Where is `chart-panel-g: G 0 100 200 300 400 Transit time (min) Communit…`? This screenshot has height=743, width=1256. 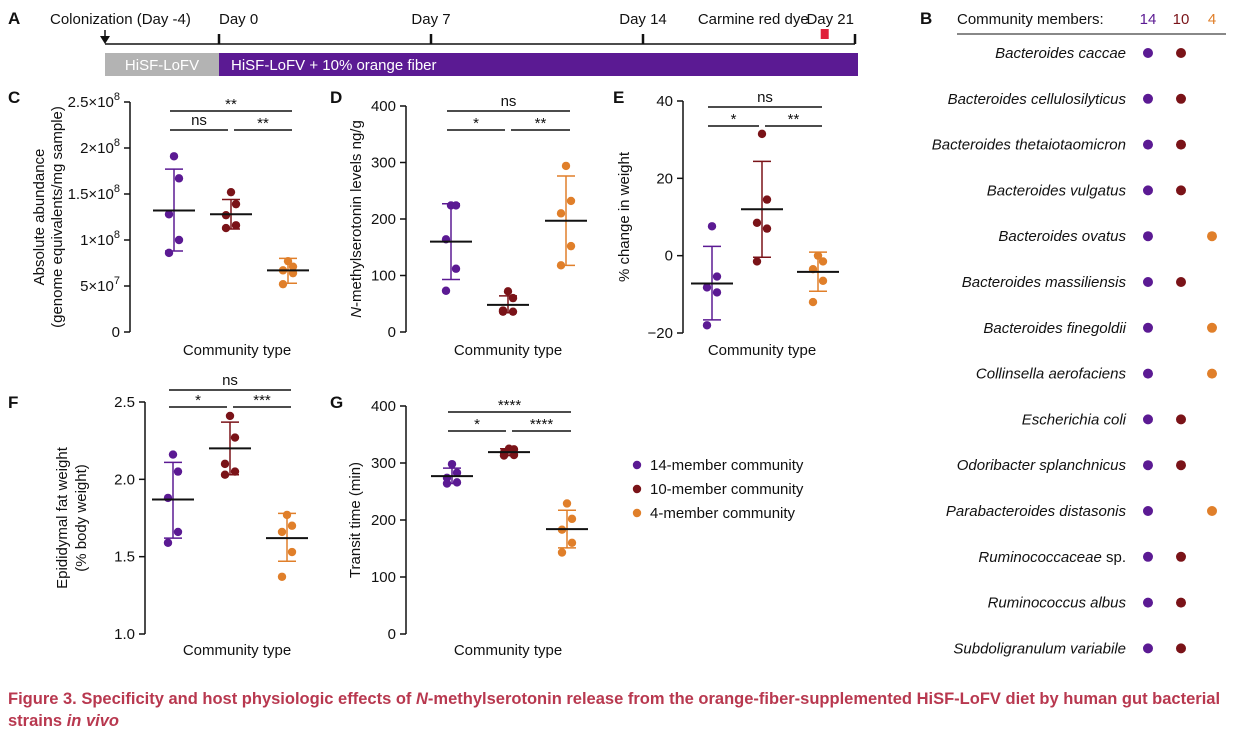 chart-panel-g: G 0 100 200 300 400 Transit time (min) Communit… is located at coordinates (459, 526).